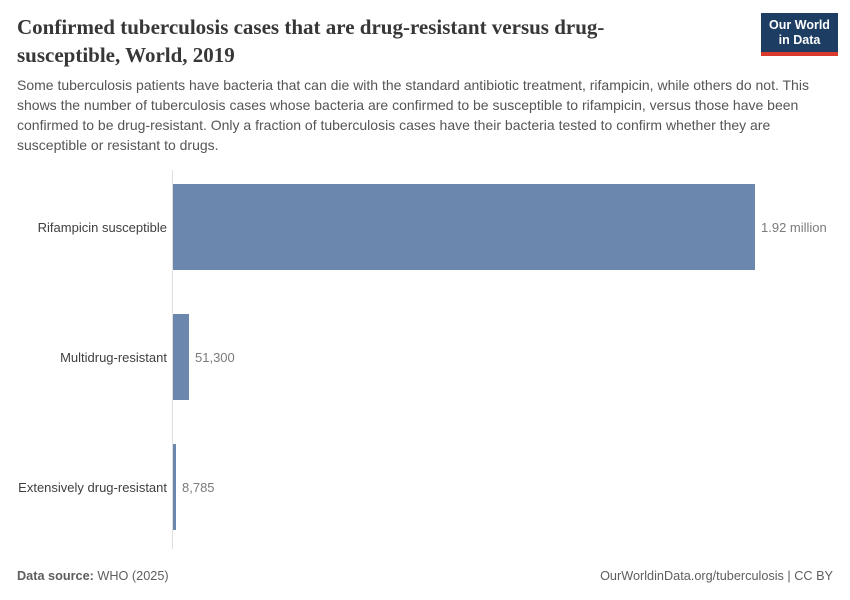 This screenshot has width=850, height=600. I want to click on bar-value-label: 51,300, so click(215, 357).